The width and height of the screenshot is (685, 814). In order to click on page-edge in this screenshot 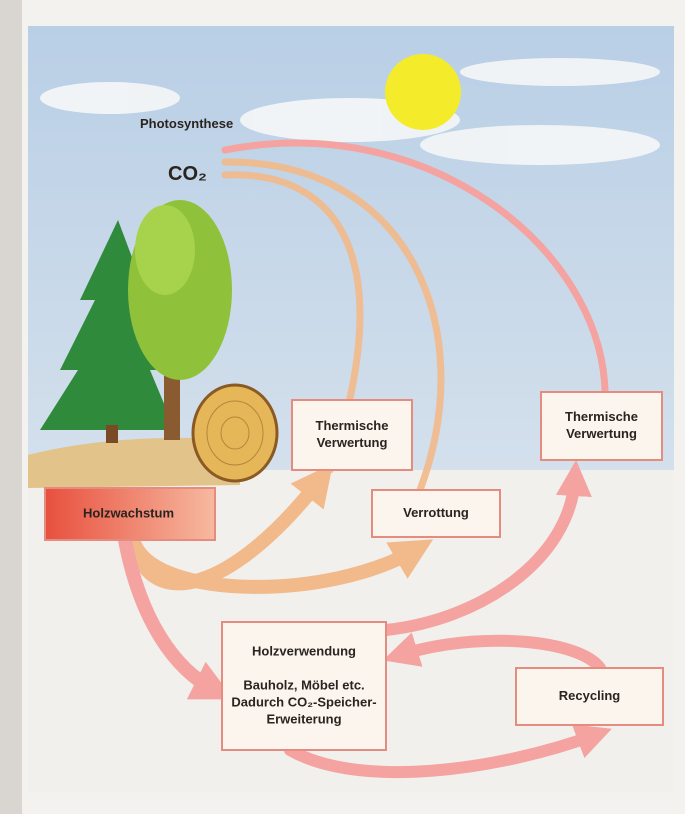, I will do `click(11, 407)`.